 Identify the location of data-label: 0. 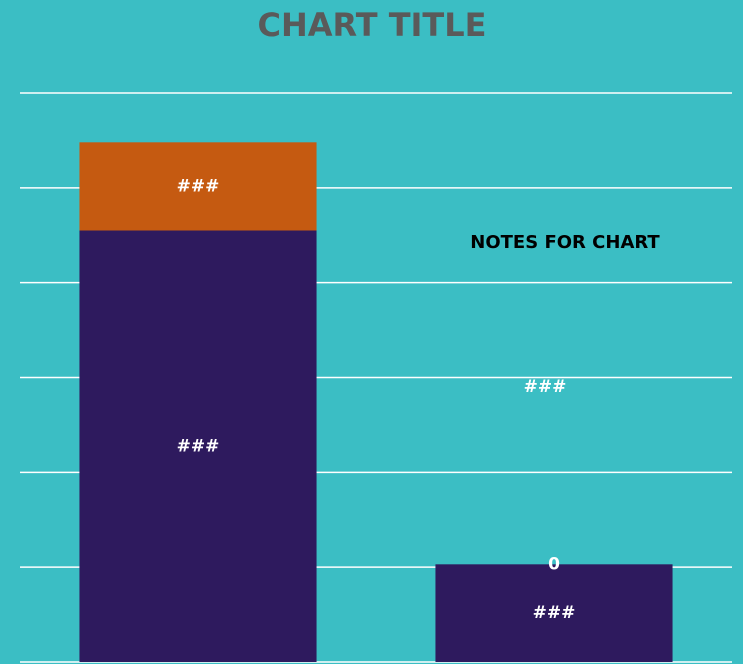
(554, 564).